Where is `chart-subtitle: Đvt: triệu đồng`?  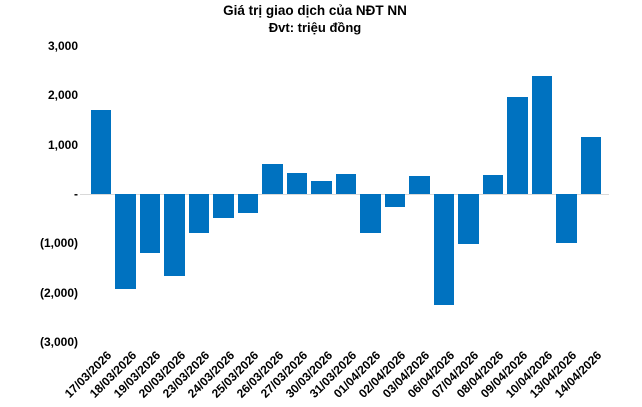 chart-subtitle: Đvt: triệu đồng is located at coordinates (315, 27).